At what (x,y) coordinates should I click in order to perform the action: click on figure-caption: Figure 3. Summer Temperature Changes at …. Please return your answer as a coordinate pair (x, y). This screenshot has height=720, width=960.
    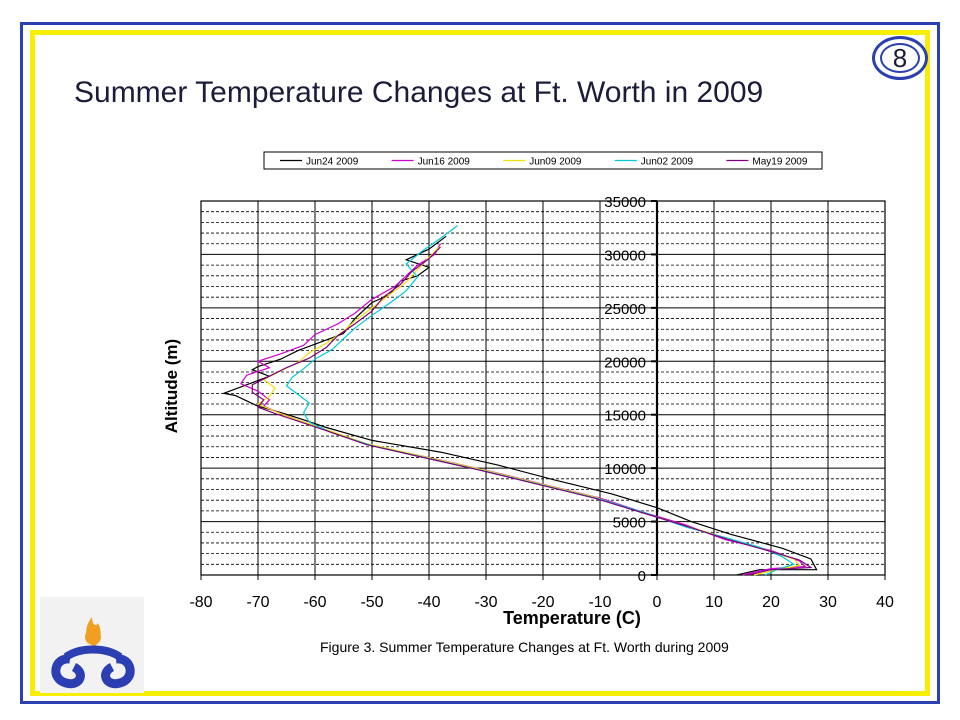
    Looking at the image, I should click on (524, 647).